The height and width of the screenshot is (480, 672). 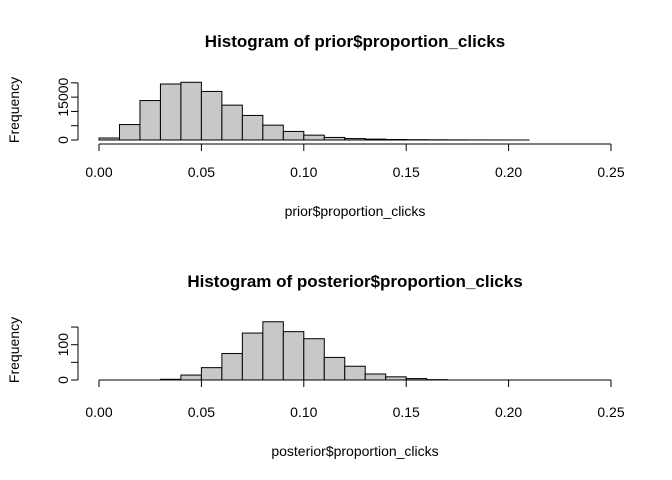 I want to click on posterior-bars, so click(x=303, y=351).